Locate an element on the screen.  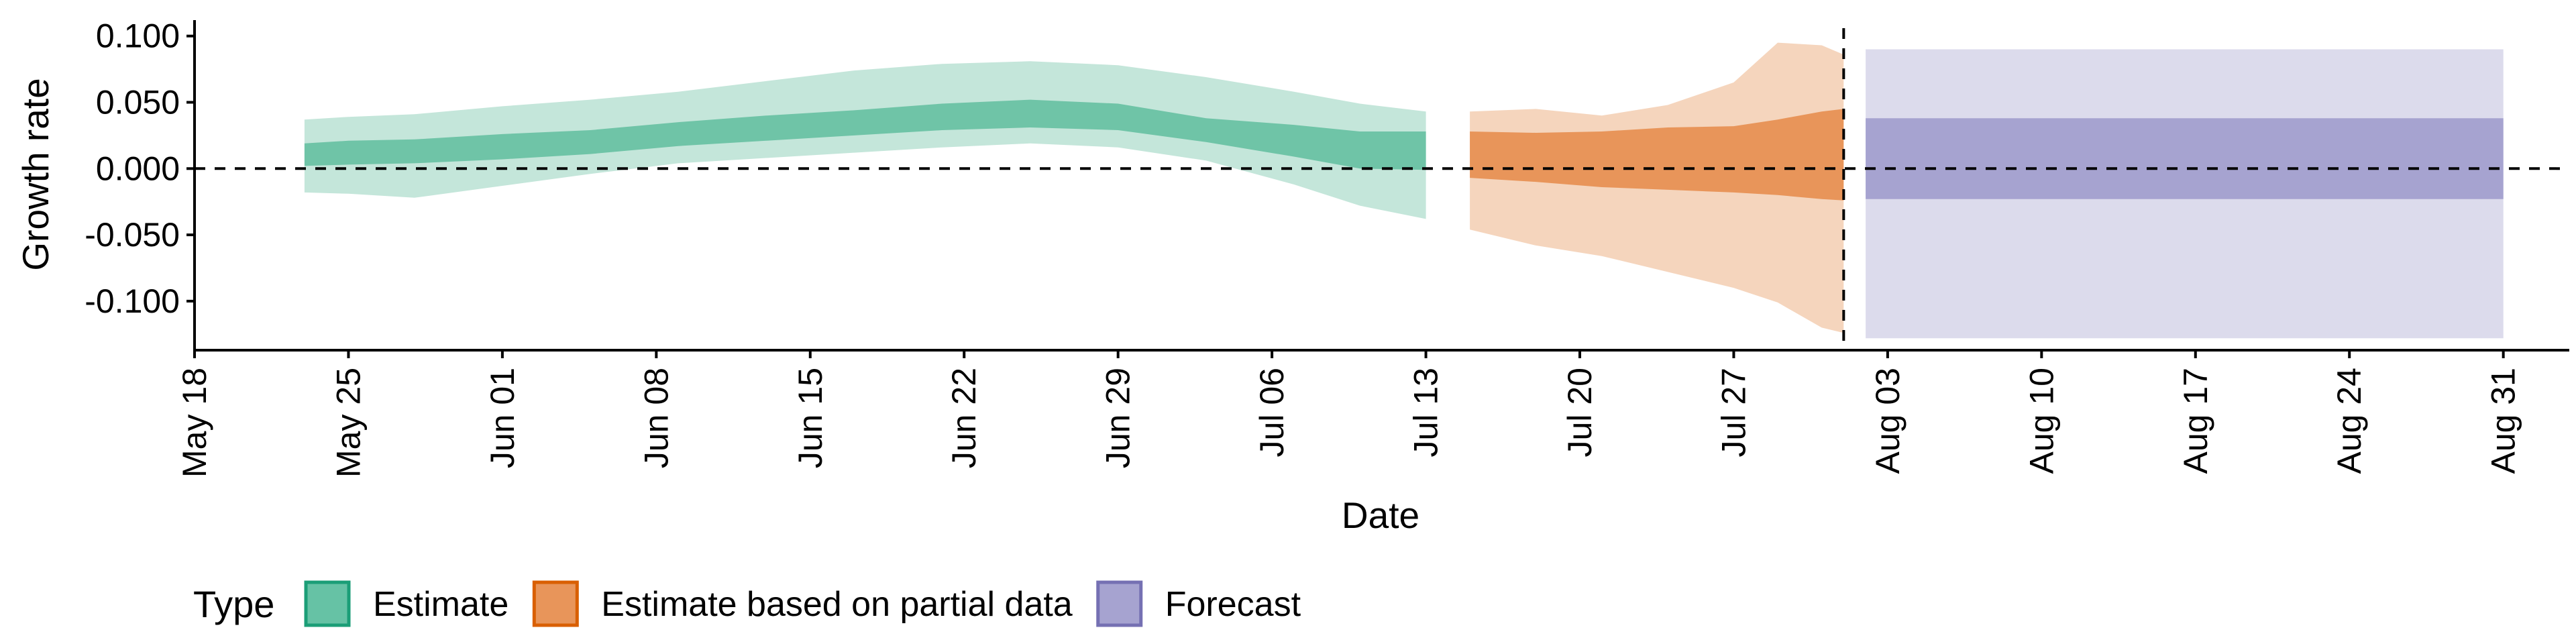
y-axis-title: Growth rate is located at coordinates (35, 174).